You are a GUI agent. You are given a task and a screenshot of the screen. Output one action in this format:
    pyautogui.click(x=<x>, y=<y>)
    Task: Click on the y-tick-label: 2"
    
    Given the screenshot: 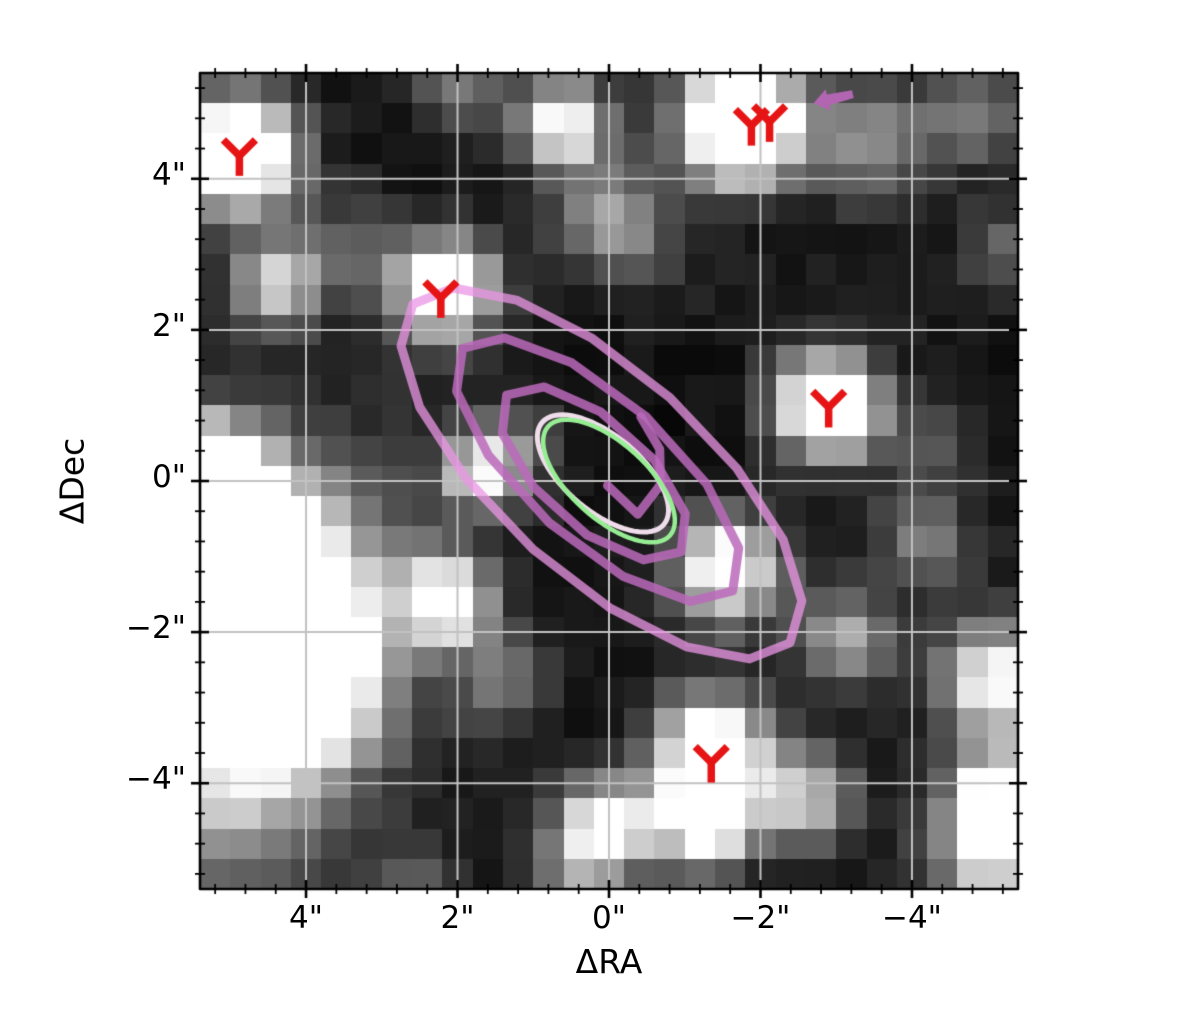 What is the action you would take?
    pyautogui.click(x=169, y=325)
    